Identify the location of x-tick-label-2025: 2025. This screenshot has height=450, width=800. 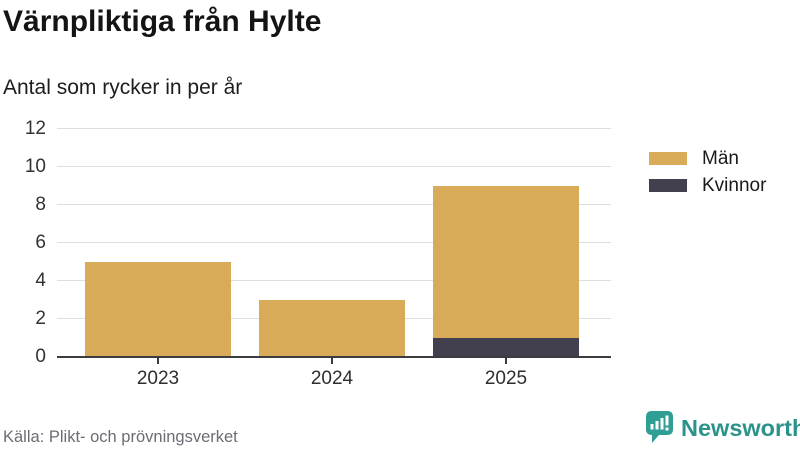
(506, 378).